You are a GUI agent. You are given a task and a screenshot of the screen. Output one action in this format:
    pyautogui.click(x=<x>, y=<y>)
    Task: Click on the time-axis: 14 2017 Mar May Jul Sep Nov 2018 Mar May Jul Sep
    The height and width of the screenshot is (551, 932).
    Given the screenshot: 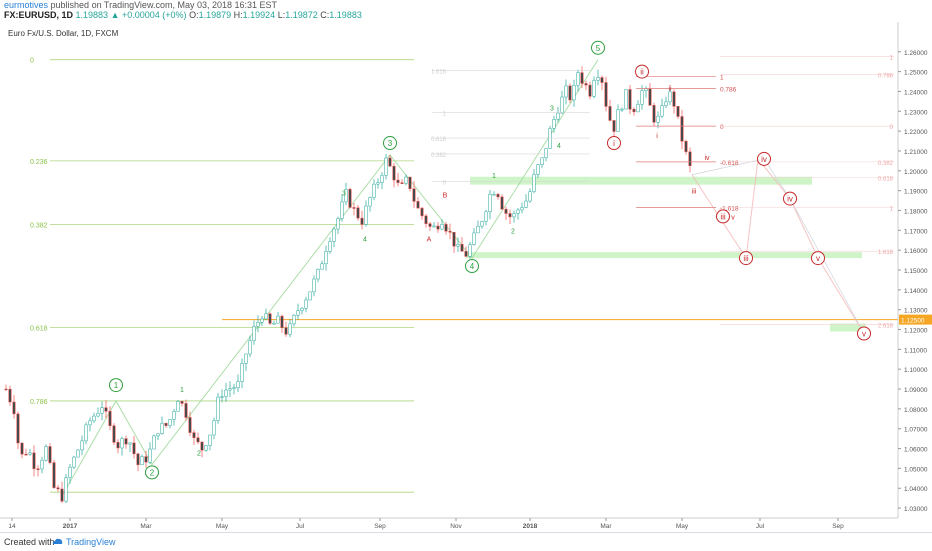 What is the action you would take?
    pyautogui.click(x=449, y=523)
    